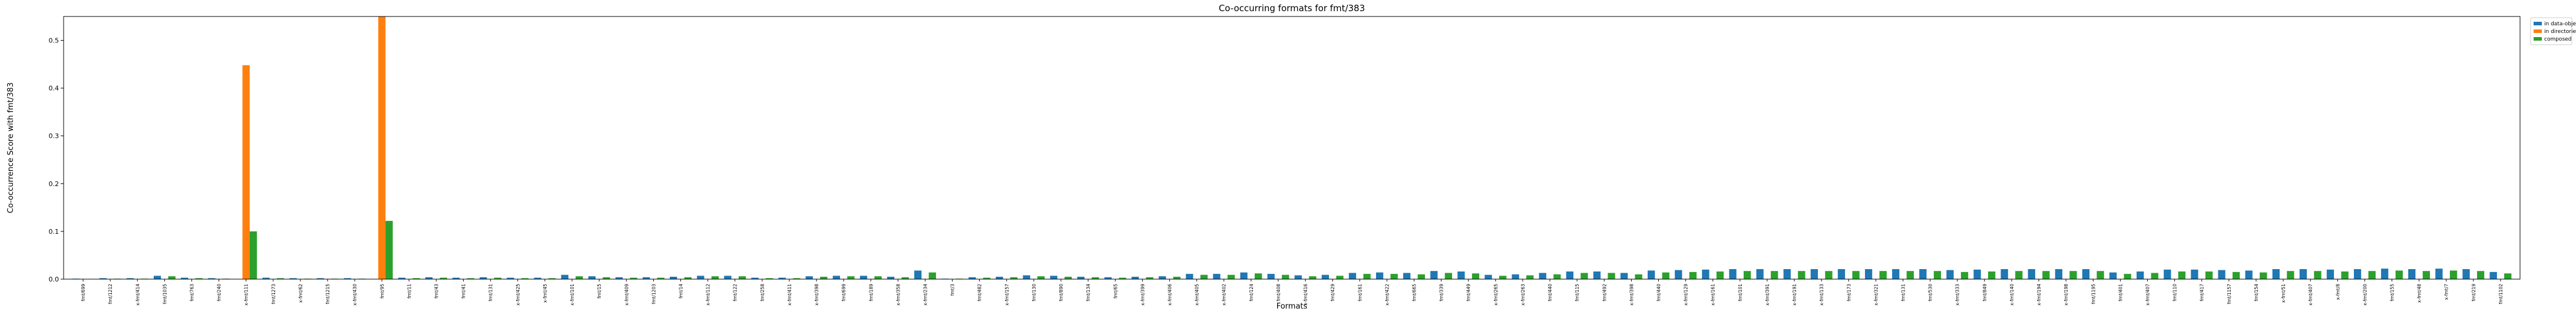  I want to click on x-tick-label: x-fmt/157, so click(1007, 295).